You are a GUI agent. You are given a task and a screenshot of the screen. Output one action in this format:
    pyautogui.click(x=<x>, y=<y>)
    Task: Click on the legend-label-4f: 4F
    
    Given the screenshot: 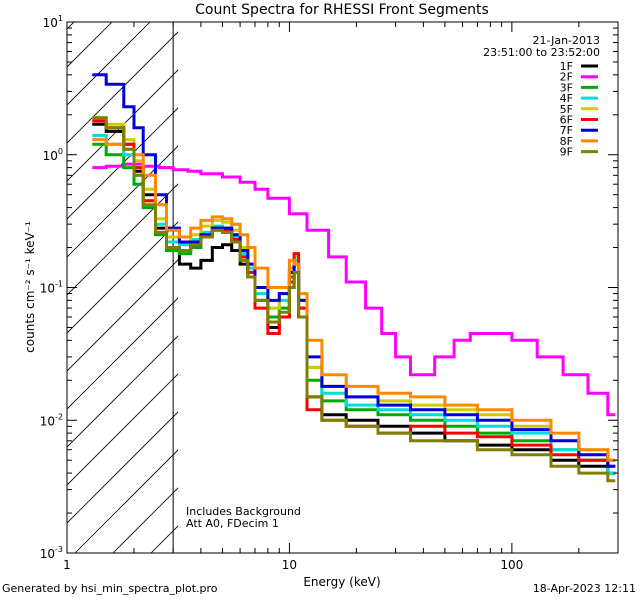 What is the action you would take?
    pyautogui.click(x=566, y=98)
    